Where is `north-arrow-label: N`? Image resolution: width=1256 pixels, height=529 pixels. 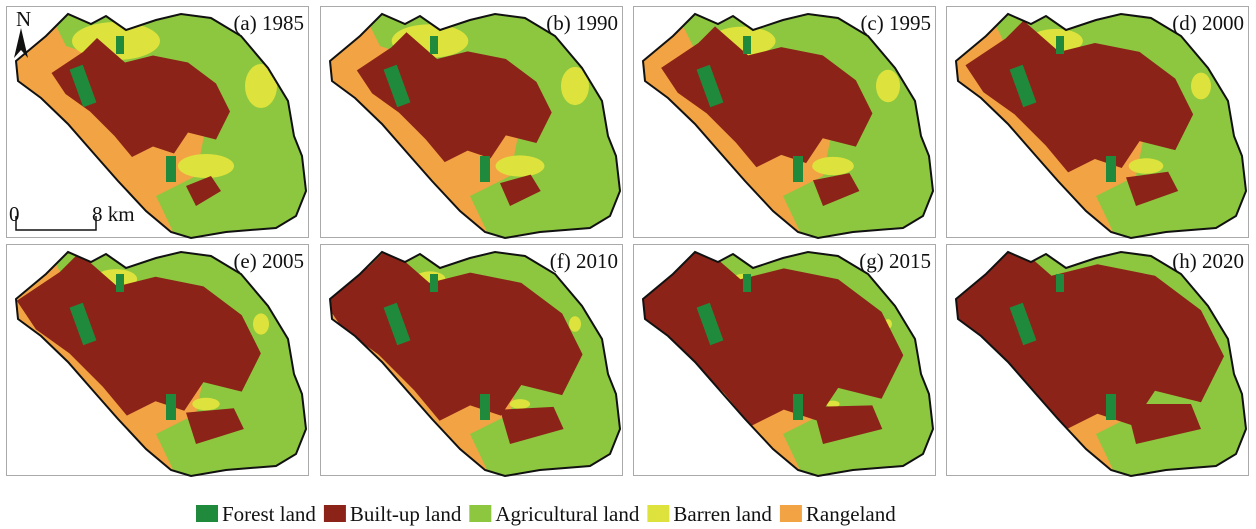 north-arrow-label: N is located at coordinates (23, 19).